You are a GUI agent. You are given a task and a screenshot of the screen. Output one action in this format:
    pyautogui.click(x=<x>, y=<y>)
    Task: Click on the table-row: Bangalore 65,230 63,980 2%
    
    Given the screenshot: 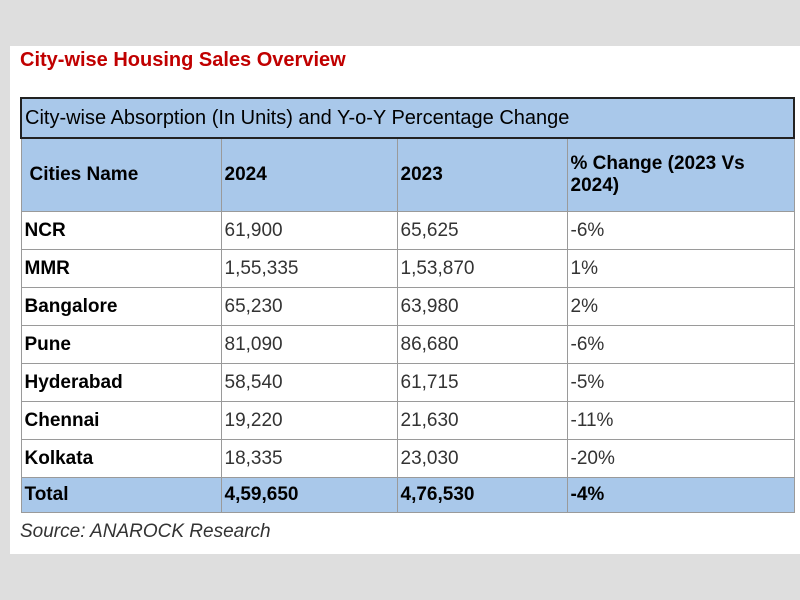 What is the action you would take?
    pyautogui.click(x=407, y=306)
    